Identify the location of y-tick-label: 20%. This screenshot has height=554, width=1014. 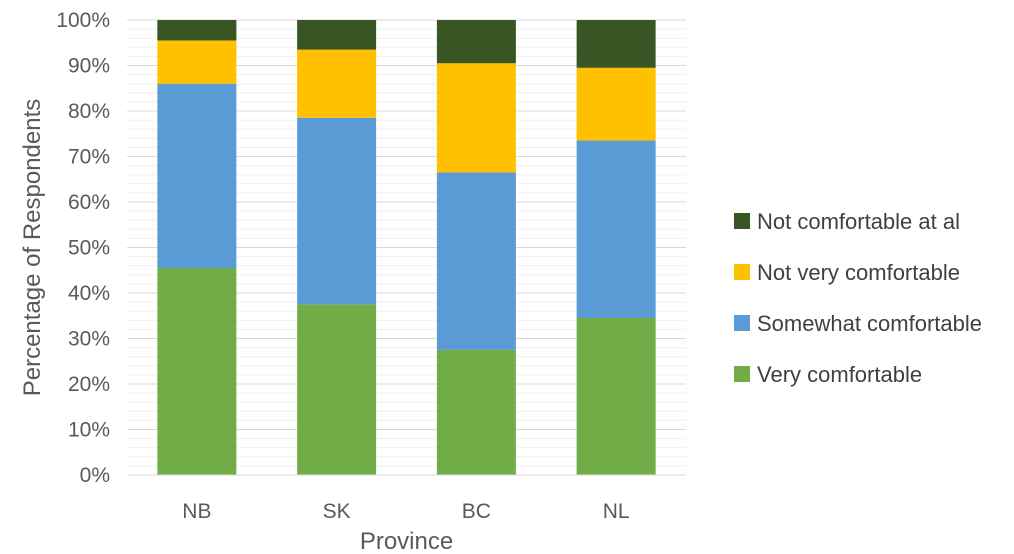
(89, 384).